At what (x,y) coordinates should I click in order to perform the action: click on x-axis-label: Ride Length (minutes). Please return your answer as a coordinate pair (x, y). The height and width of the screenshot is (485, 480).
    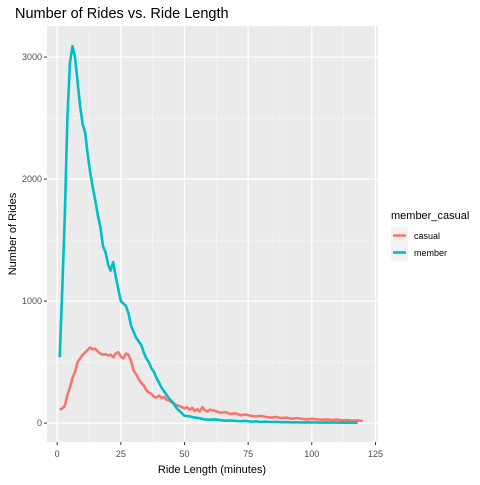
    Looking at the image, I should click on (212, 470).